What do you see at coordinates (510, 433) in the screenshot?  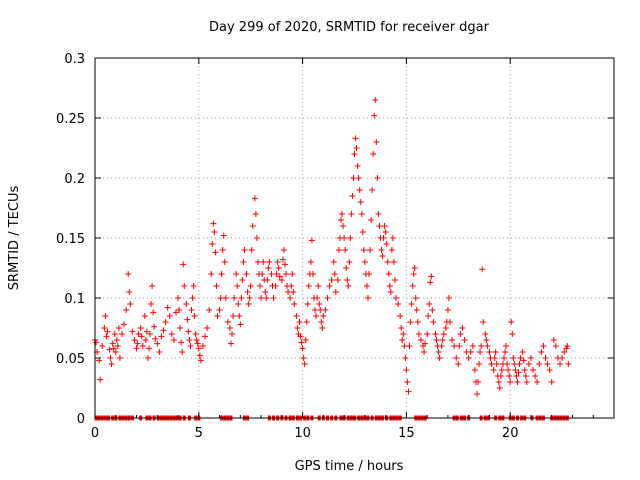 I see `x-tick-label: 20` at bounding box center [510, 433].